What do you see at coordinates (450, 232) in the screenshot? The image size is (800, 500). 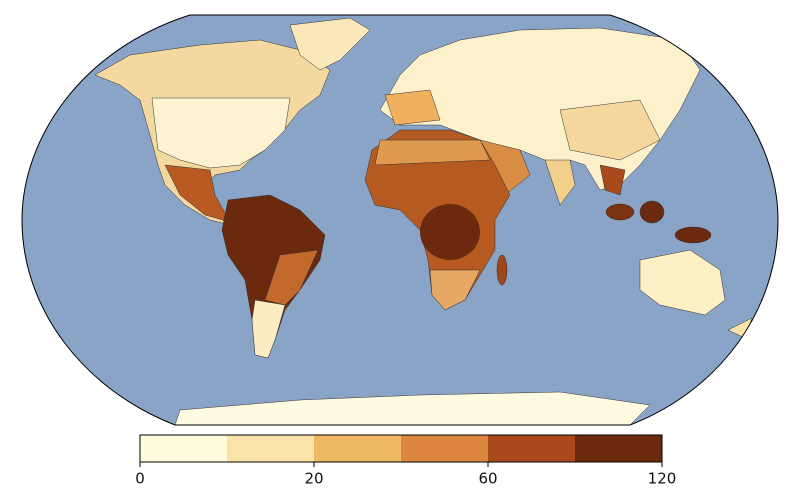 I see `central-africa` at bounding box center [450, 232].